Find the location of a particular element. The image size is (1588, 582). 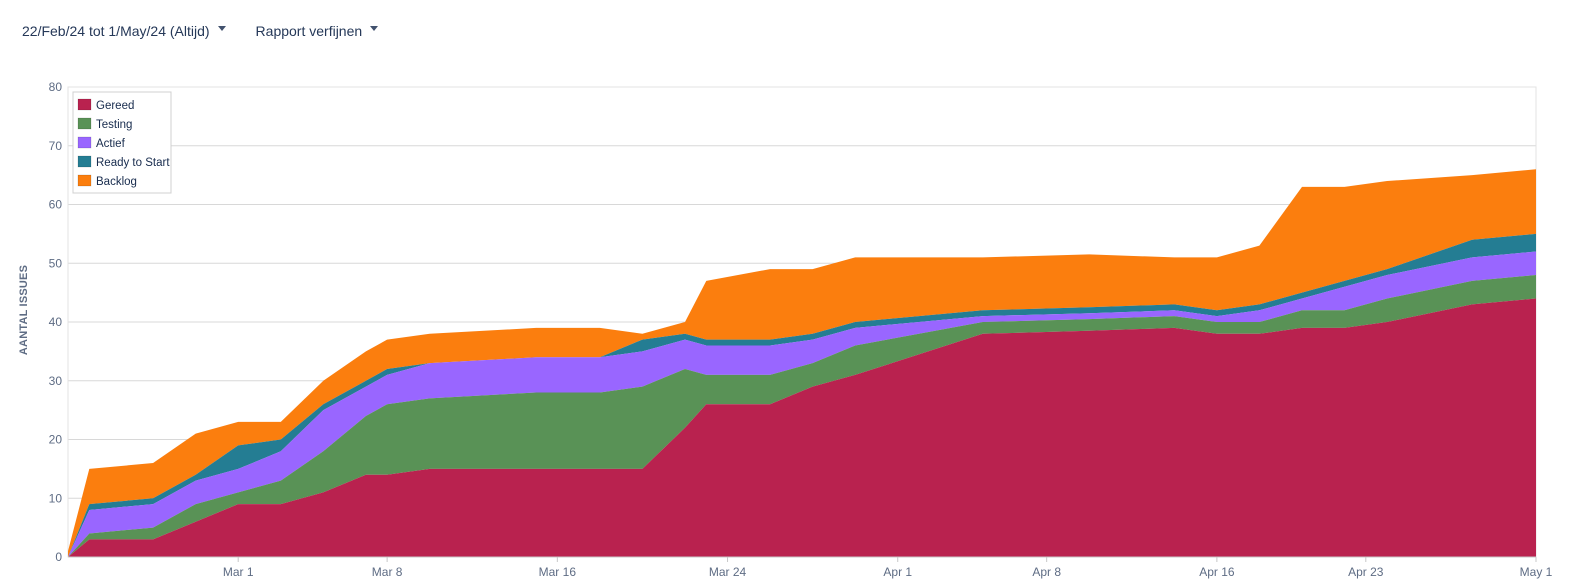

y-tick-label: 30 is located at coordinates (56, 381).